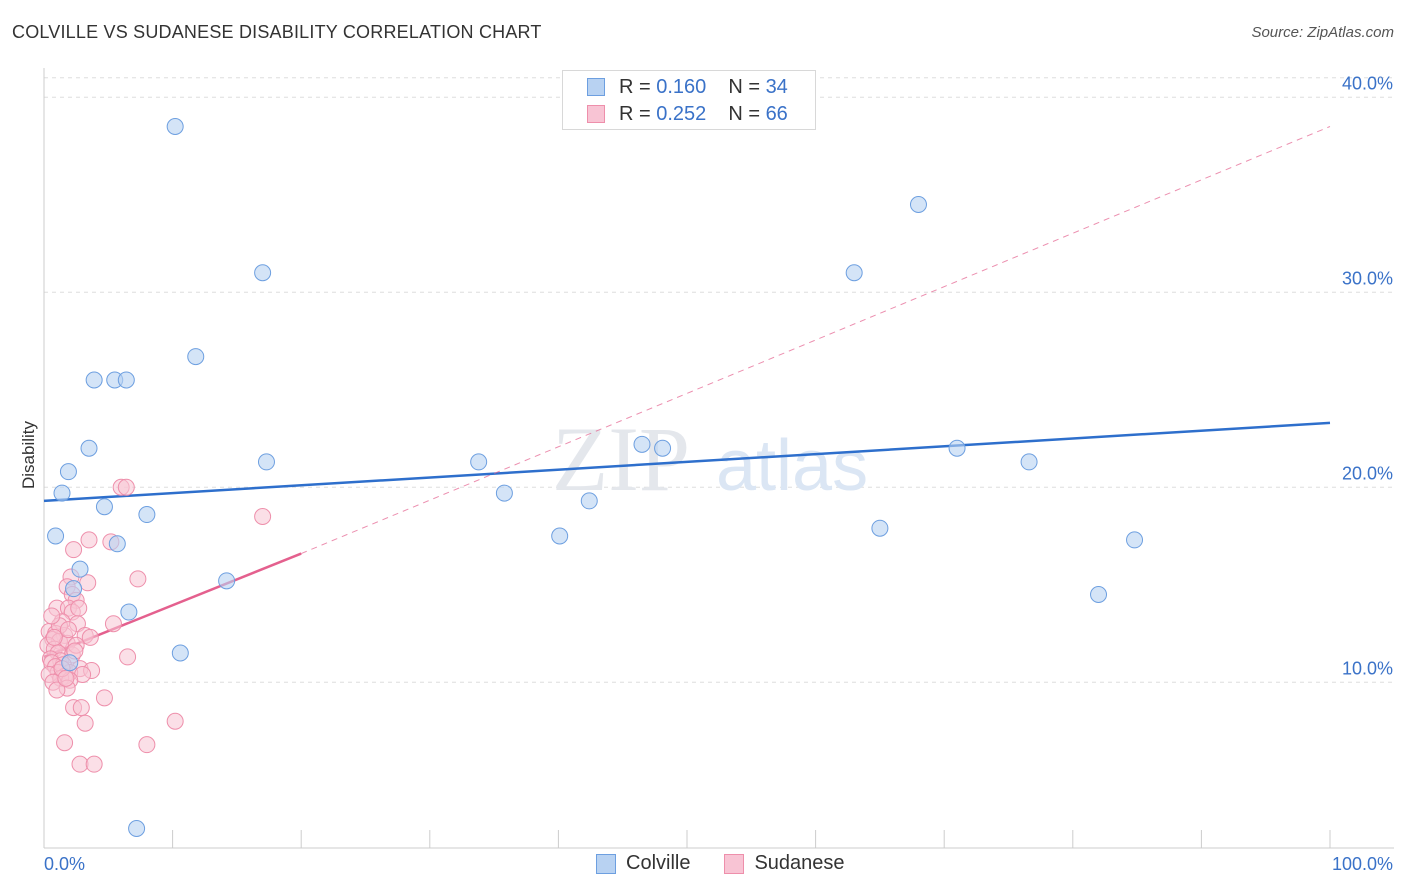  What do you see at coordinates (710, 459) in the screenshot?
I see `watermark: ZIP atlas` at bounding box center [710, 459].